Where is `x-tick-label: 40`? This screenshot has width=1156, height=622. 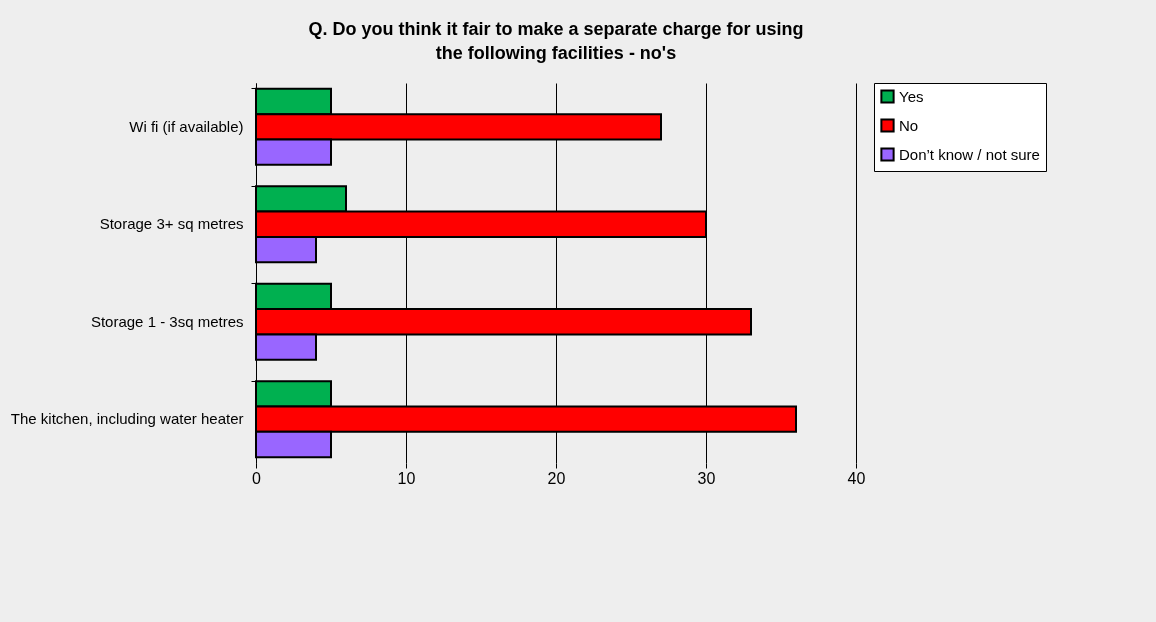 x-tick-label: 40 is located at coordinates (856, 478).